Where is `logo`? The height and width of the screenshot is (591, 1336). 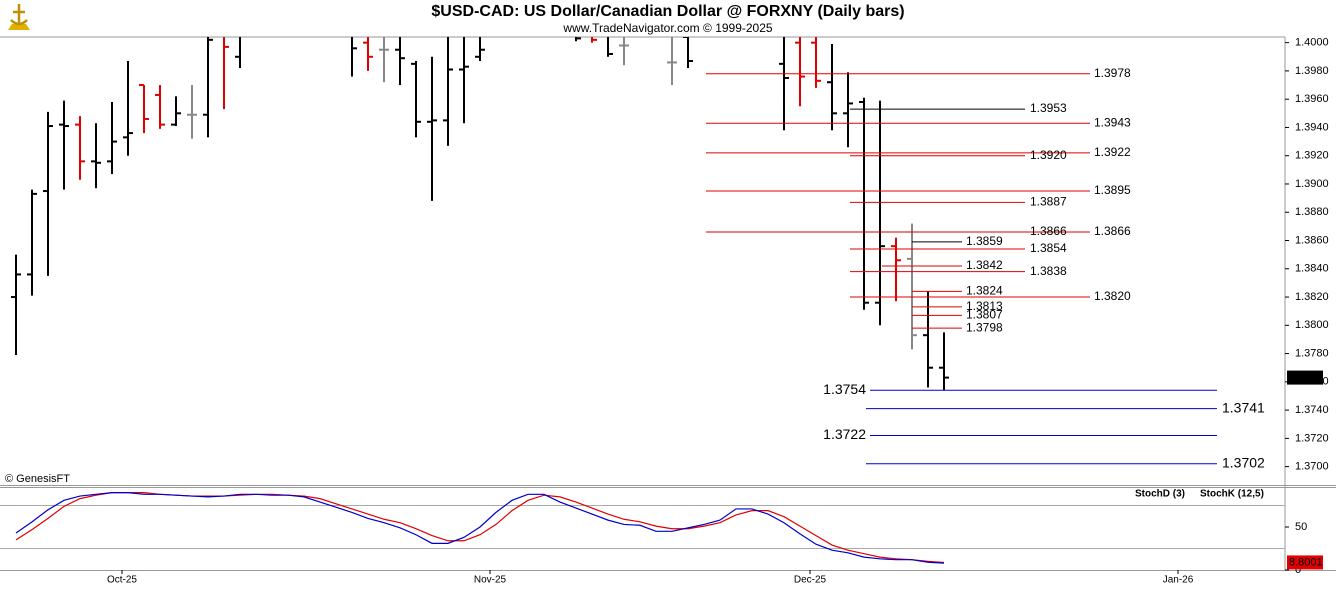
logo is located at coordinates (19, 17).